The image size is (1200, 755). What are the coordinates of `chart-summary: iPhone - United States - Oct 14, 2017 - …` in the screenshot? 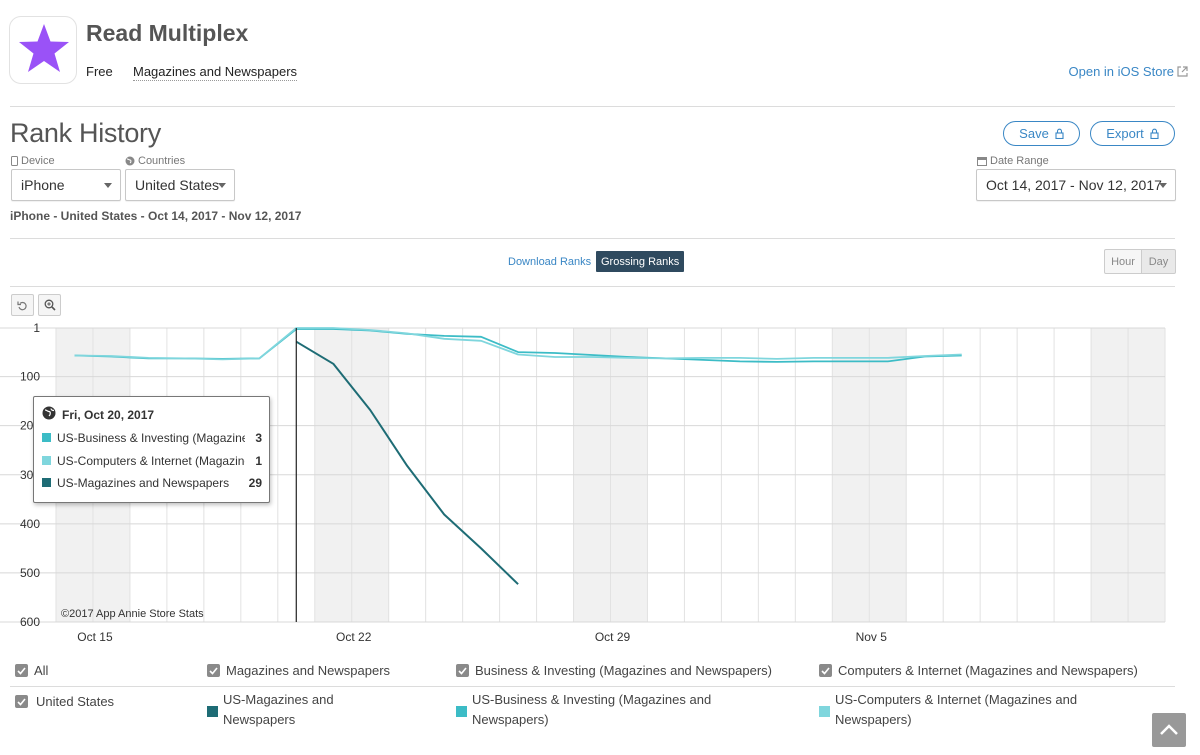 It's located at (156, 216).